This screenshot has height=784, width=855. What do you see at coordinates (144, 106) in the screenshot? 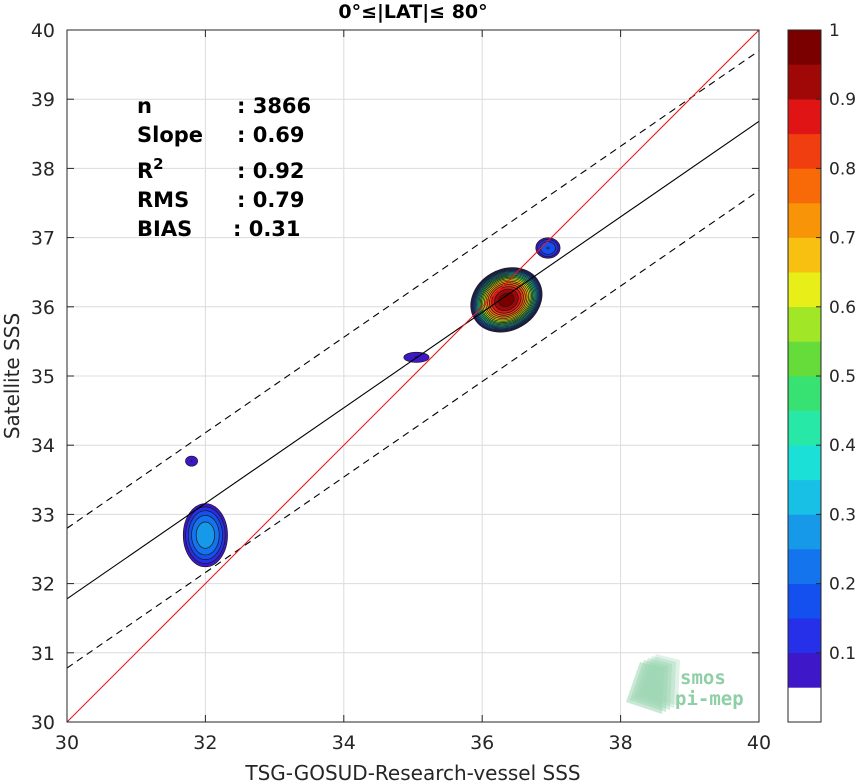
I see `stat-label: n` at bounding box center [144, 106].